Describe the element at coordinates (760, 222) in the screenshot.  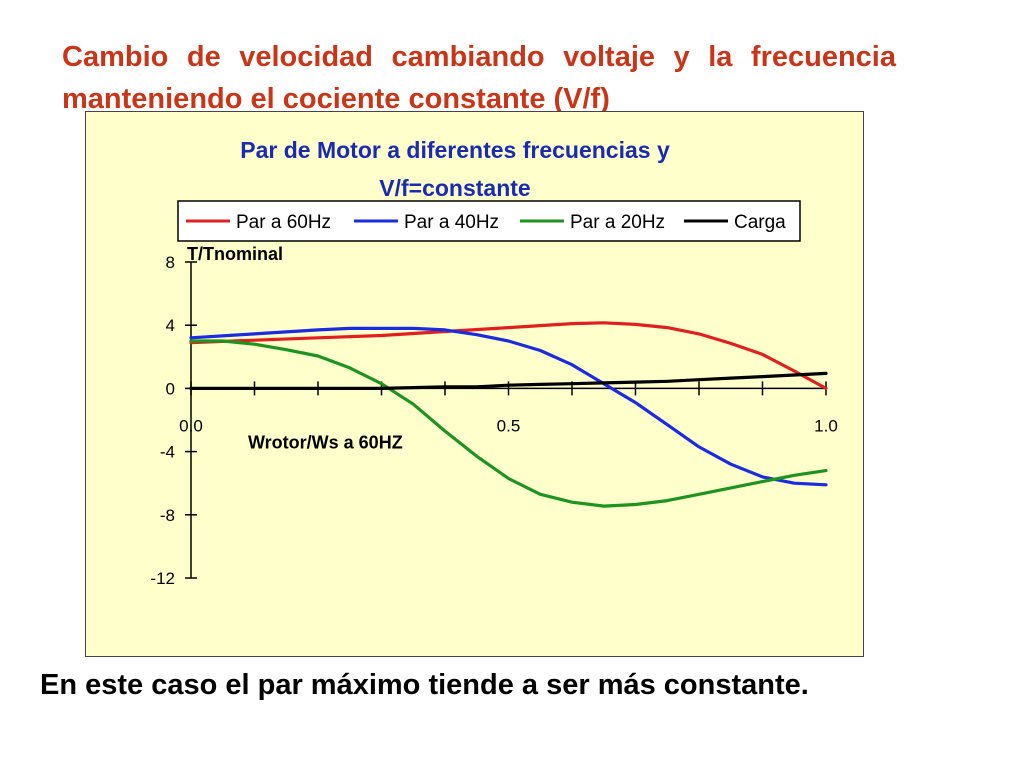
I see `legend-label: Carga` at that location.